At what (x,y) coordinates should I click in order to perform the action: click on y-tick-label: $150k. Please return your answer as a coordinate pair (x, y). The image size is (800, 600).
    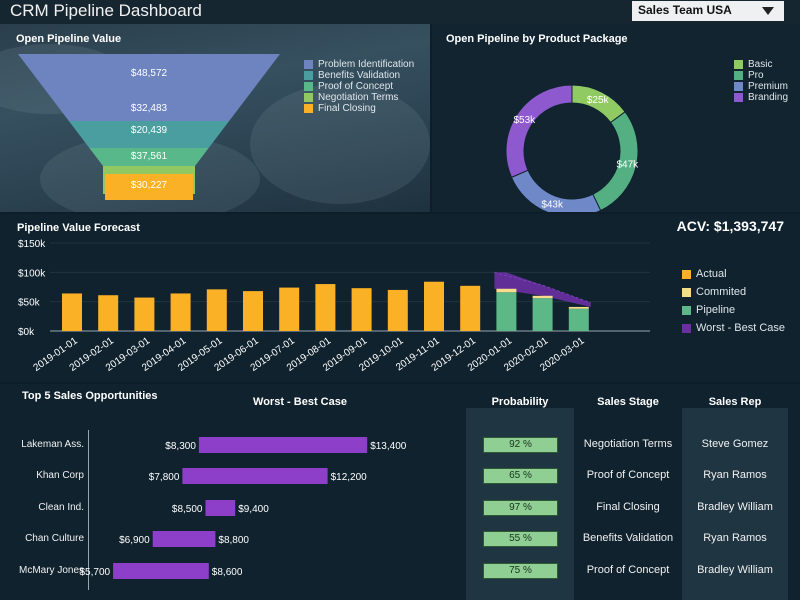
    Looking at the image, I should click on (32, 244).